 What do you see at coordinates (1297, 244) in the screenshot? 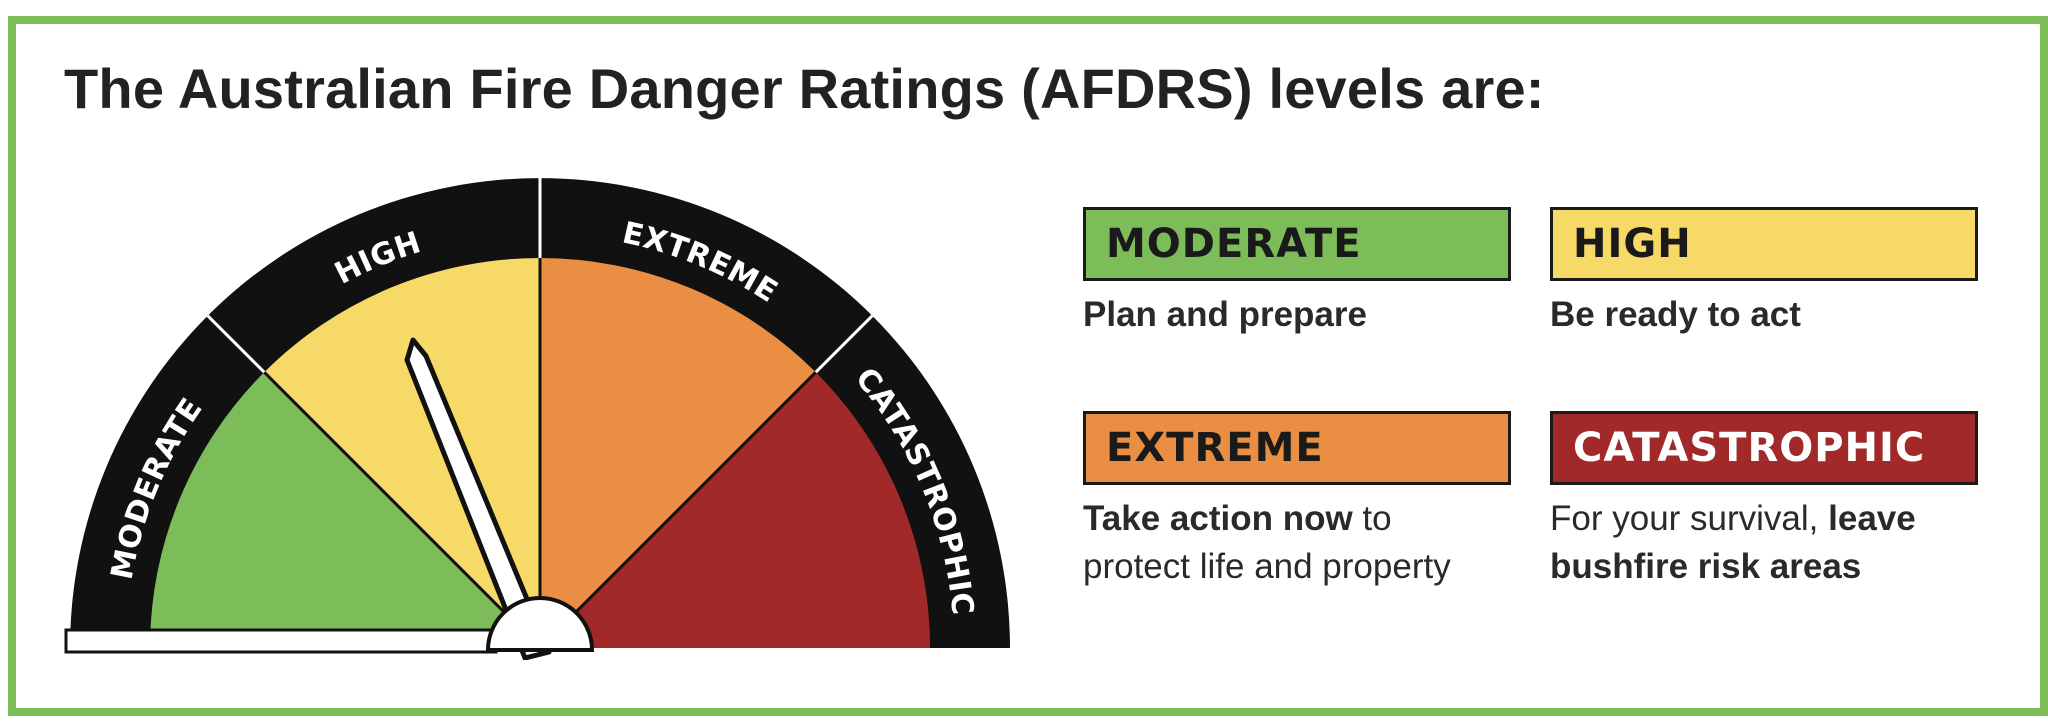
I see `rating-badge-moderate: MODERATE` at bounding box center [1297, 244].